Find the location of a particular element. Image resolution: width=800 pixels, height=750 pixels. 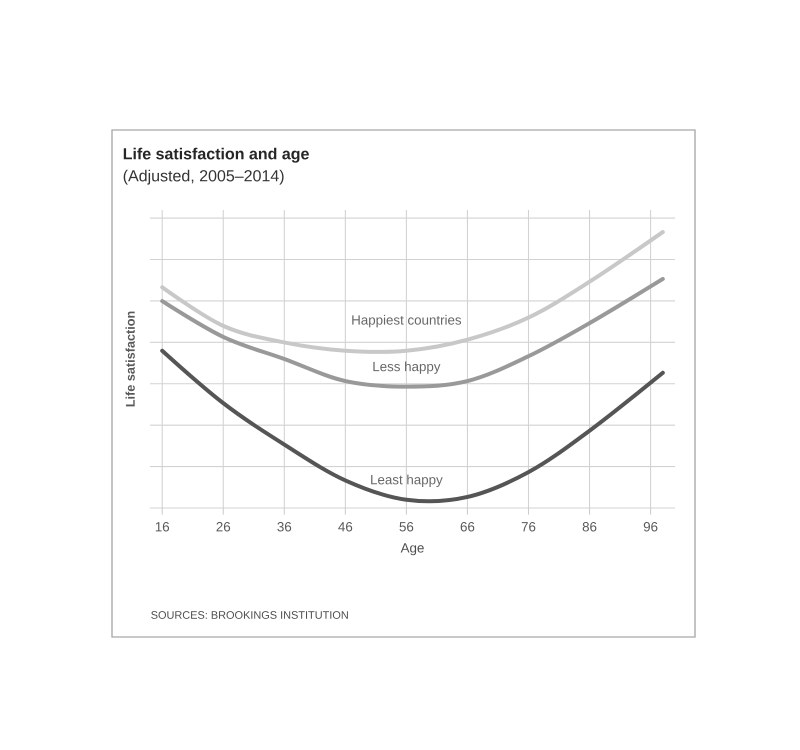

chart-subtitle: (Adjusted, 2005–2014) is located at coordinates (204, 177).